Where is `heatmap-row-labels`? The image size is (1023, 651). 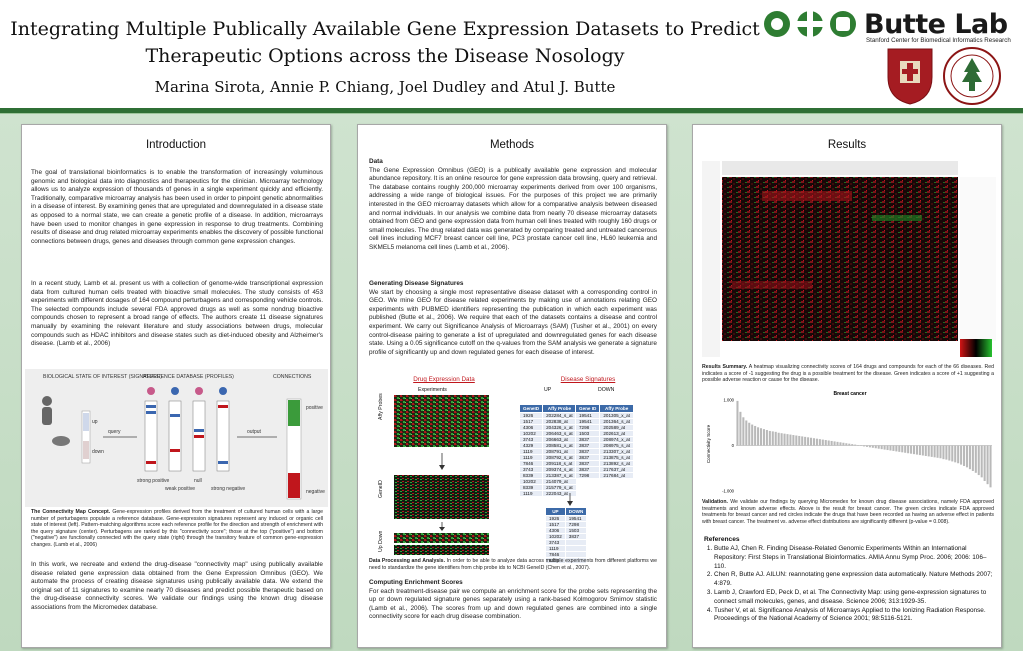
heatmap-row-labels is located at coordinates (978, 259).